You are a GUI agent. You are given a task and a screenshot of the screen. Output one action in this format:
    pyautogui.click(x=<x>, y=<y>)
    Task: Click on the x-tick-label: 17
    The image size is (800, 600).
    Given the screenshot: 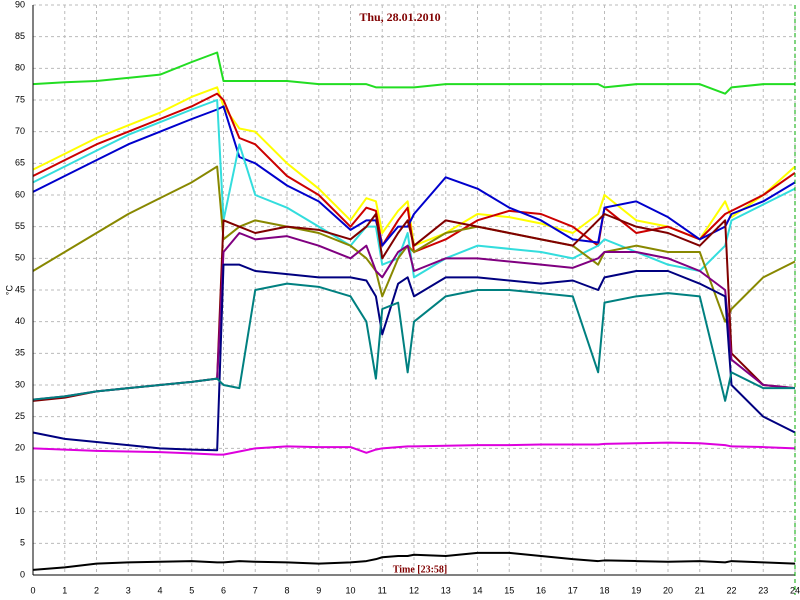 What is the action you would take?
    pyautogui.click(x=573, y=590)
    